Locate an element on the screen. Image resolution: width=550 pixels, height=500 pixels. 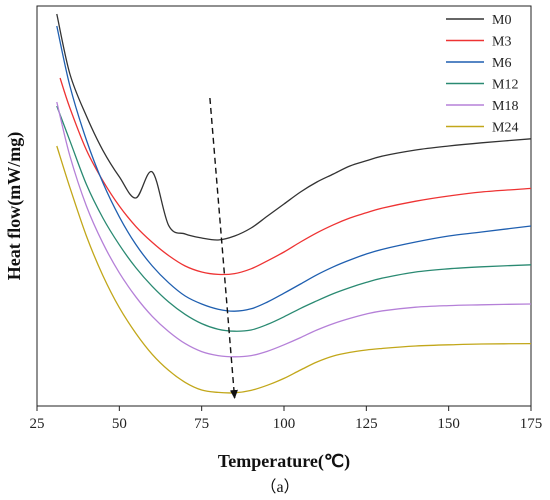
y-axis-title: Heat flow(mW/mg) is located at coordinates (14, 206).